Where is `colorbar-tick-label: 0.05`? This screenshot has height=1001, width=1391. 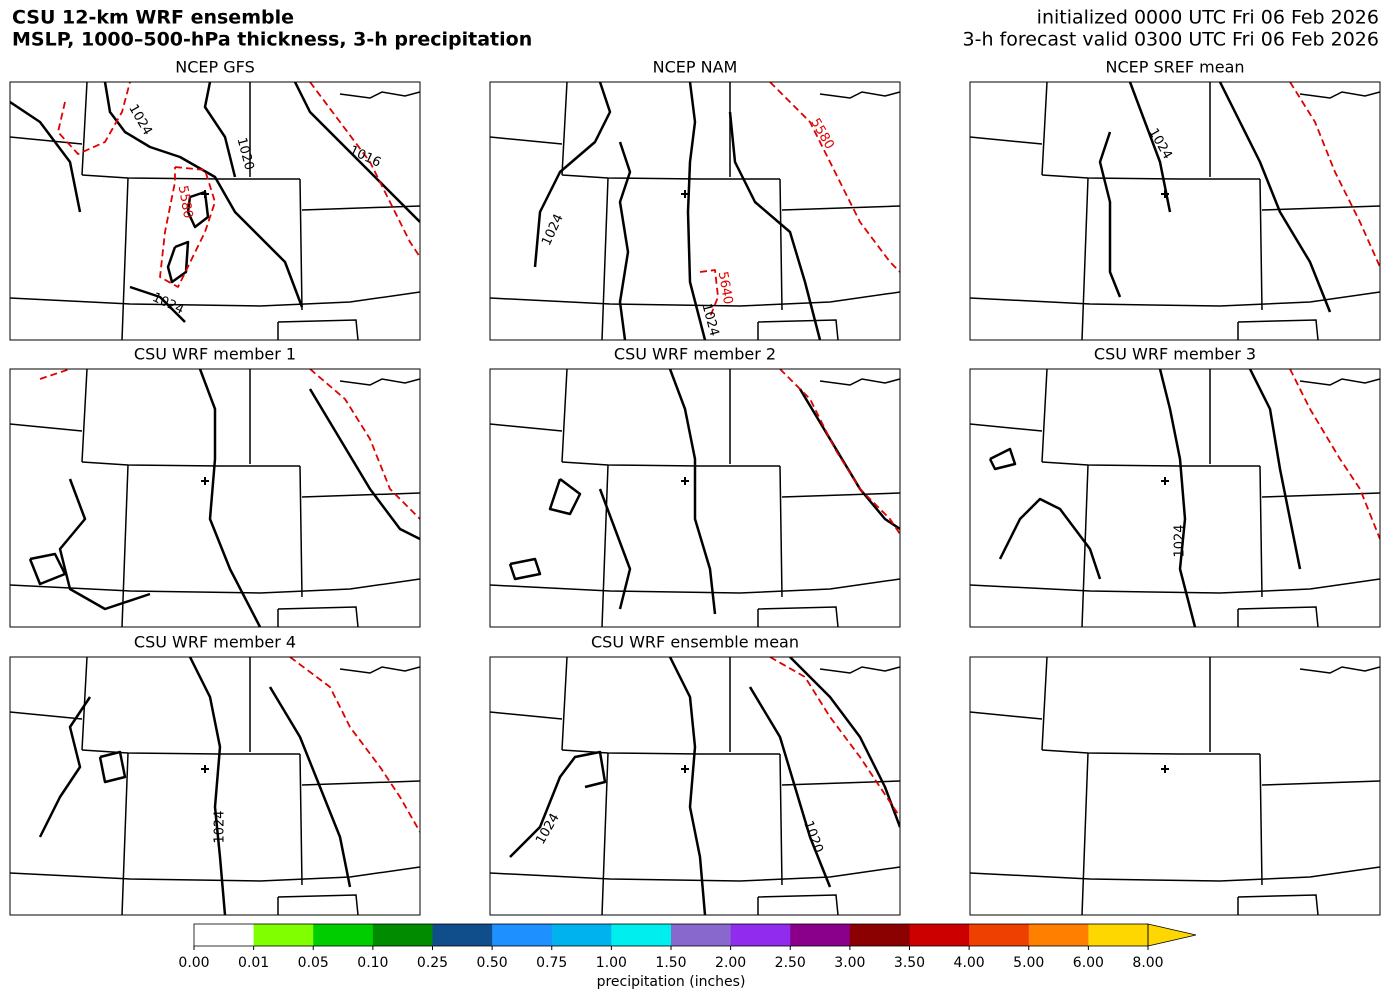 colorbar-tick-label: 0.05 is located at coordinates (313, 963).